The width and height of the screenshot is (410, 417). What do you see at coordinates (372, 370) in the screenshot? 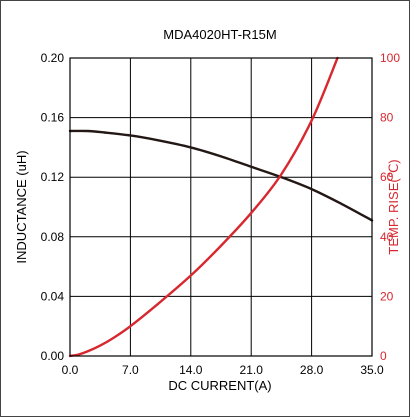
I see `x-tick-label: 35.0` at bounding box center [372, 370].